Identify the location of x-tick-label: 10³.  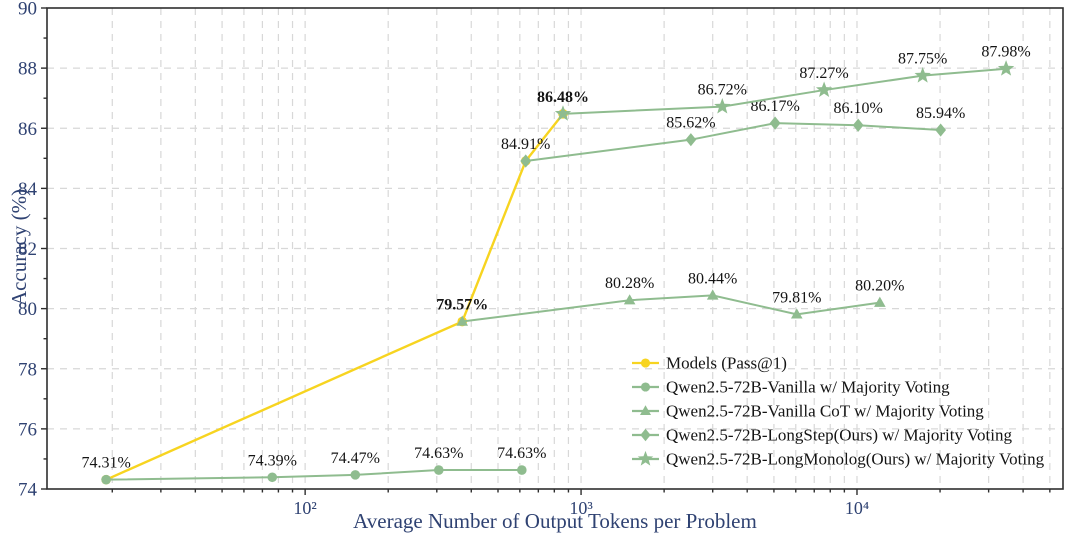
(581, 508).